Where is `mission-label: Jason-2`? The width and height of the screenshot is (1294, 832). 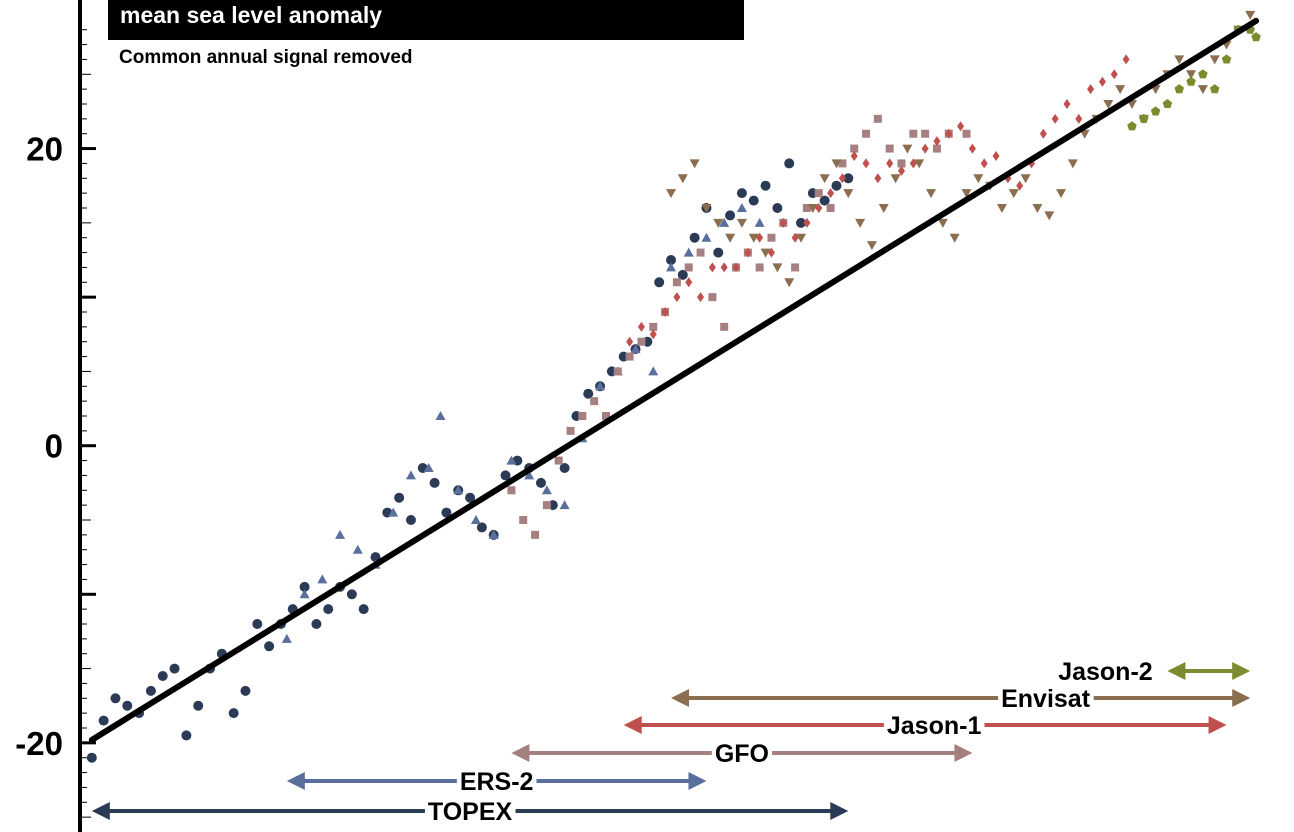
mission-label: Jason-2 is located at coordinates (1105, 672).